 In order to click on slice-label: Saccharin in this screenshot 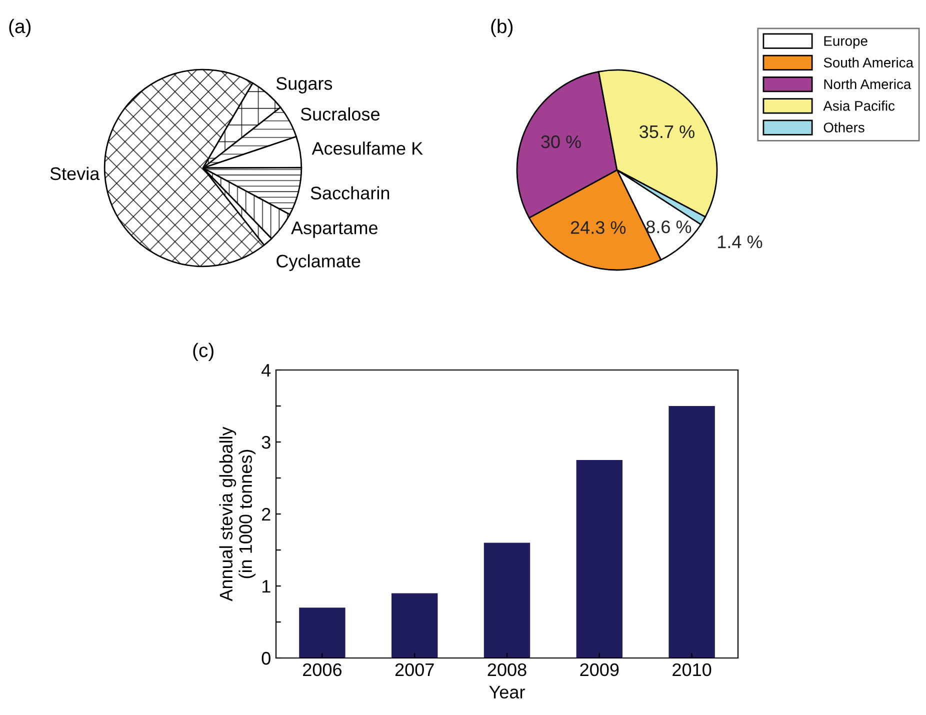, I will do `click(350, 193)`.